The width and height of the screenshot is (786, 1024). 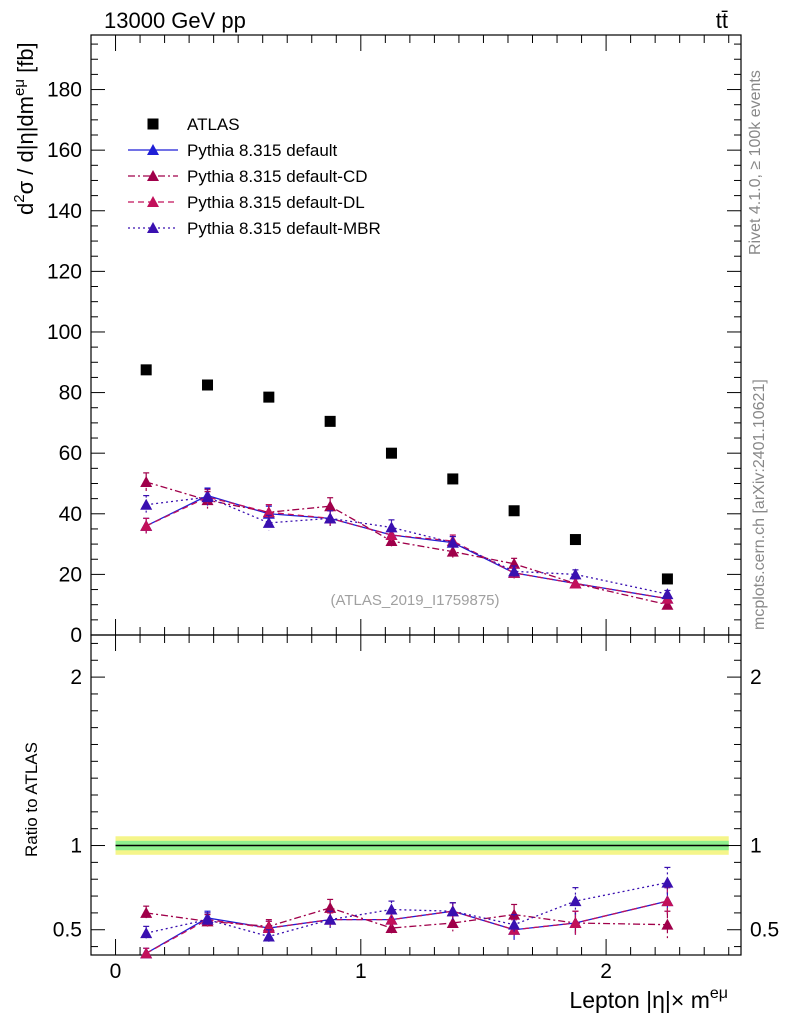 I want to click on ratio-y-tick-label-right: 0.5, so click(x=764, y=930).